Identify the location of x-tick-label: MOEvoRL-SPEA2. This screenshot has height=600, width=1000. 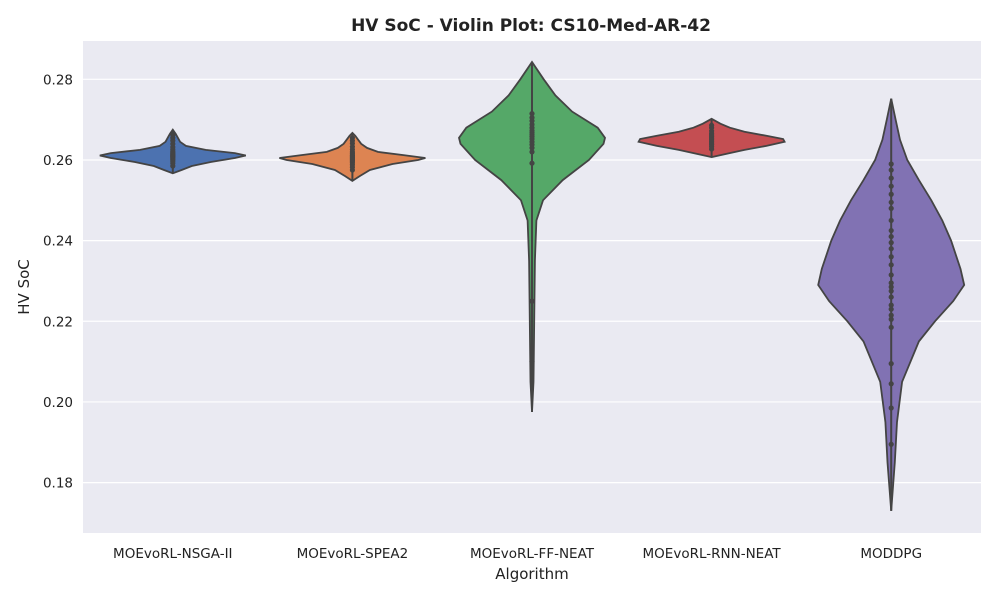
(353, 554).